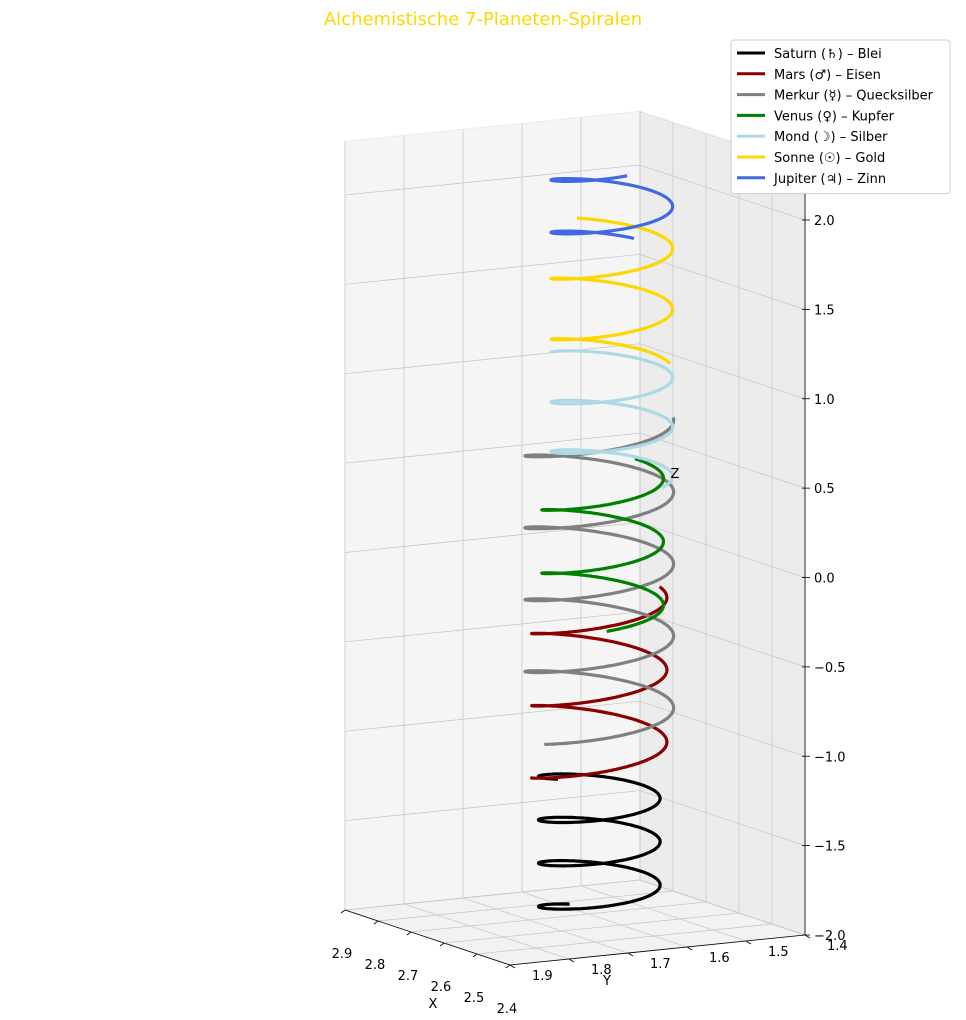 The width and height of the screenshot is (966, 1020). What do you see at coordinates (830, 936) in the screenshot?
I see `z-tick-label: −2.0` at bounding box center [830, 936].